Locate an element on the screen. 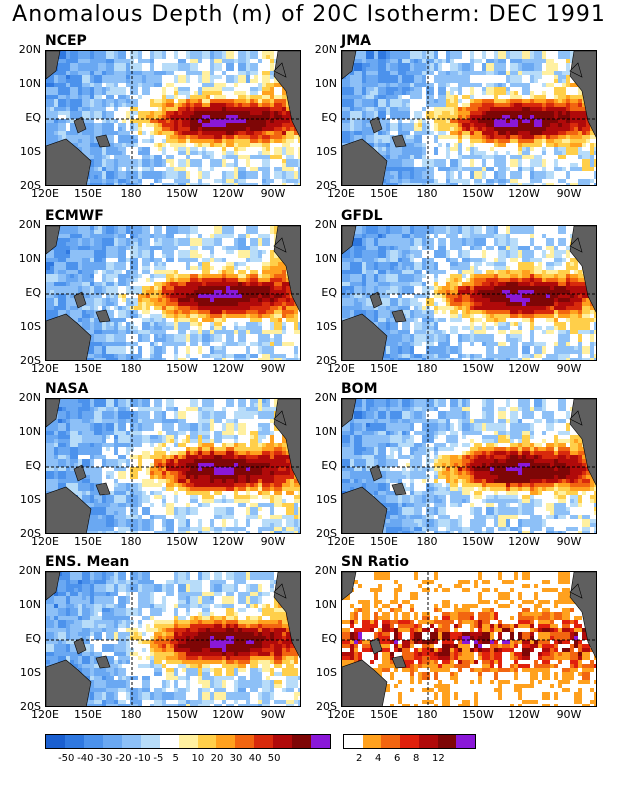 This screenshot has width=618, height=800. colorbar-label: 8 is located at coordinates (416, 758).